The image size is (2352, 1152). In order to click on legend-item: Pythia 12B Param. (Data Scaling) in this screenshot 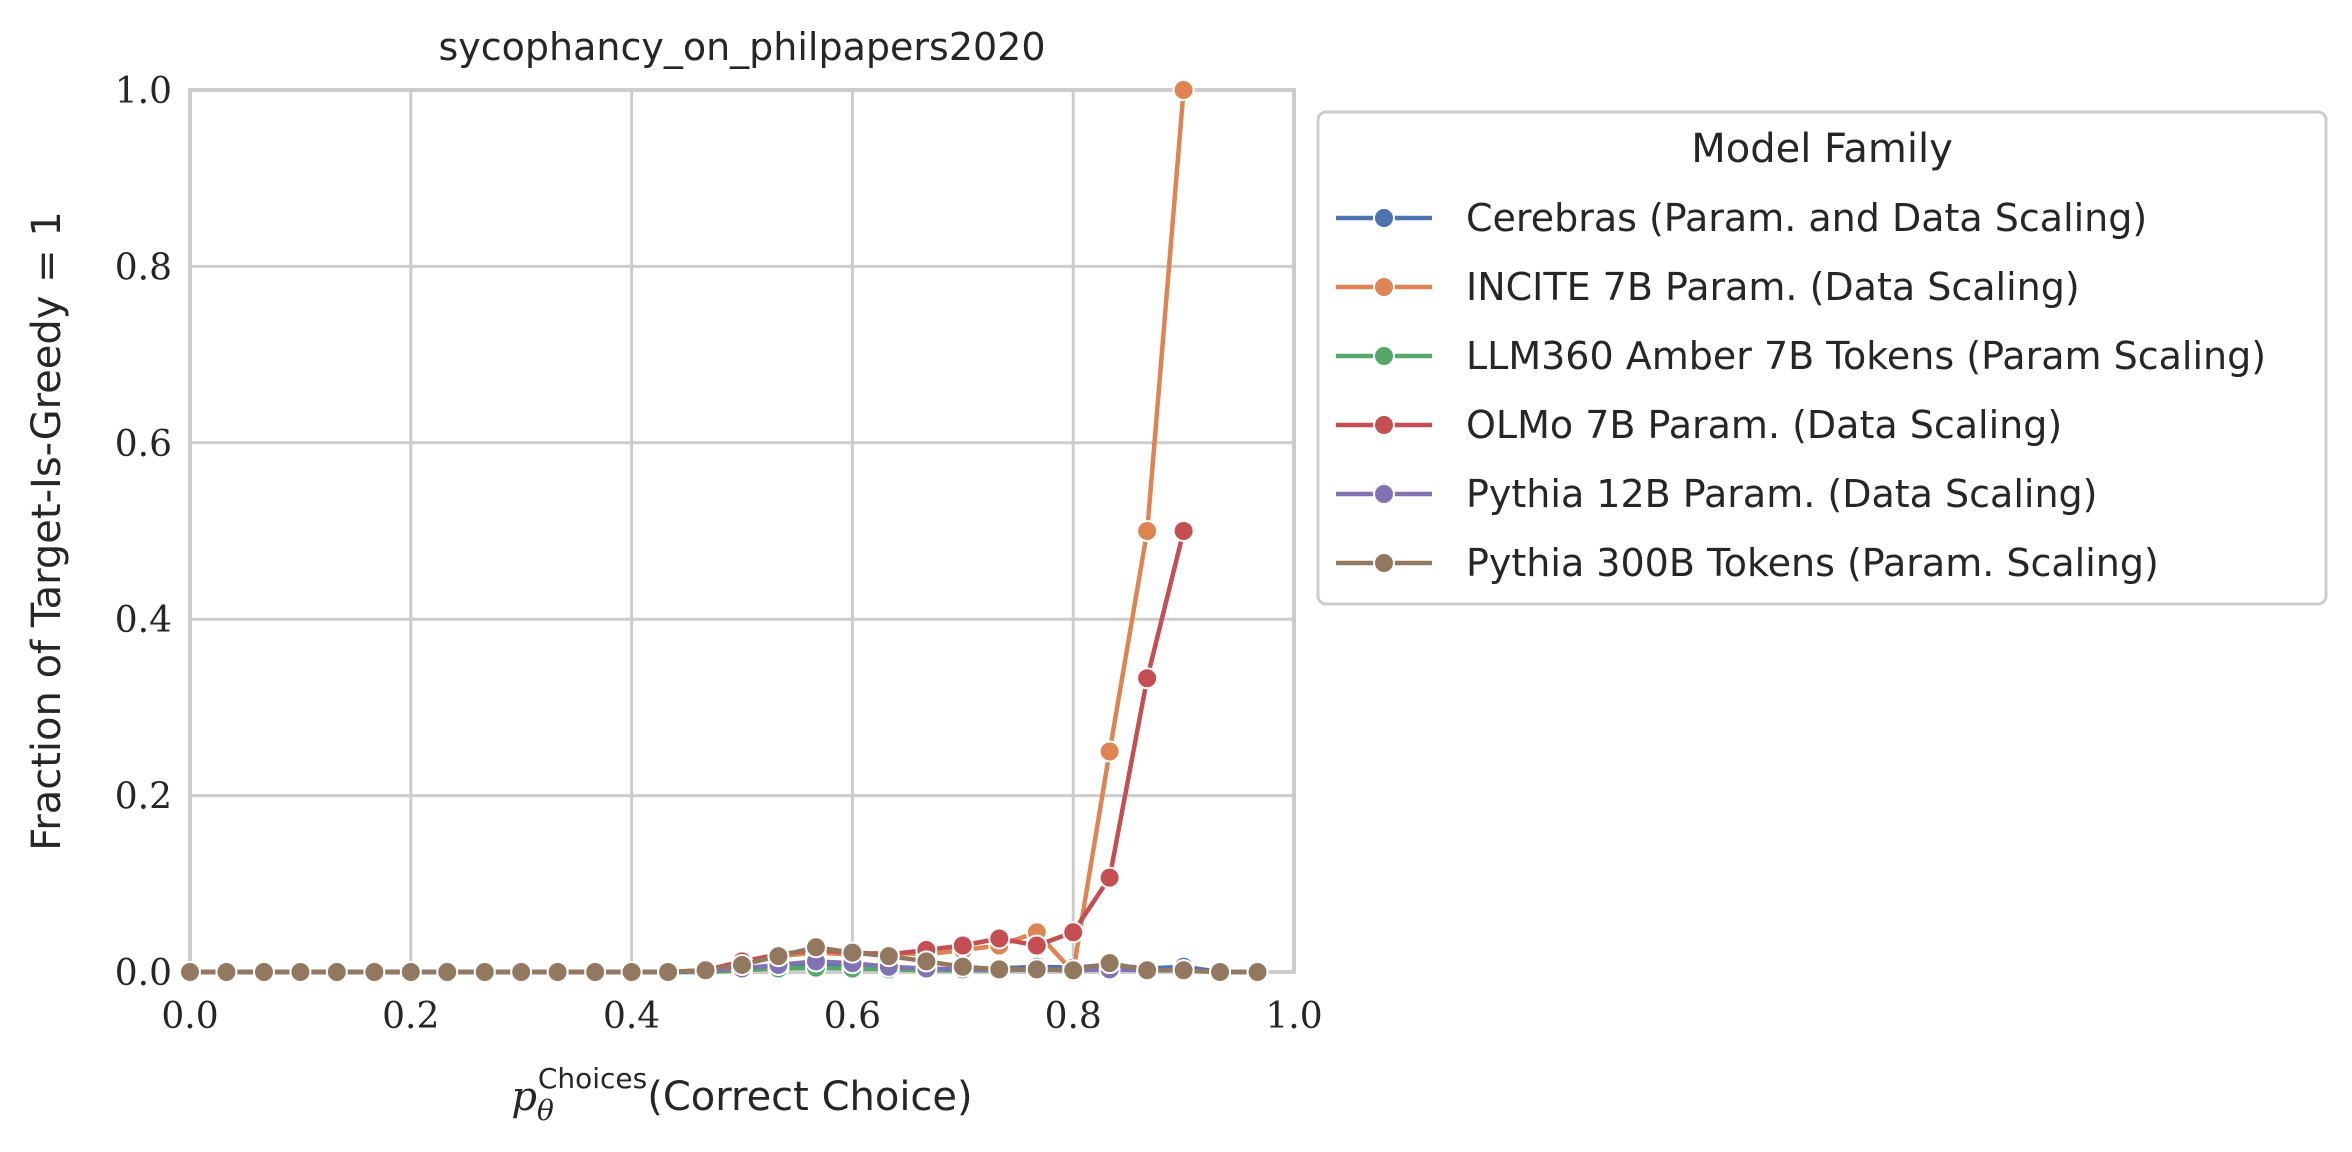, I will do `click(1716, 494)`.